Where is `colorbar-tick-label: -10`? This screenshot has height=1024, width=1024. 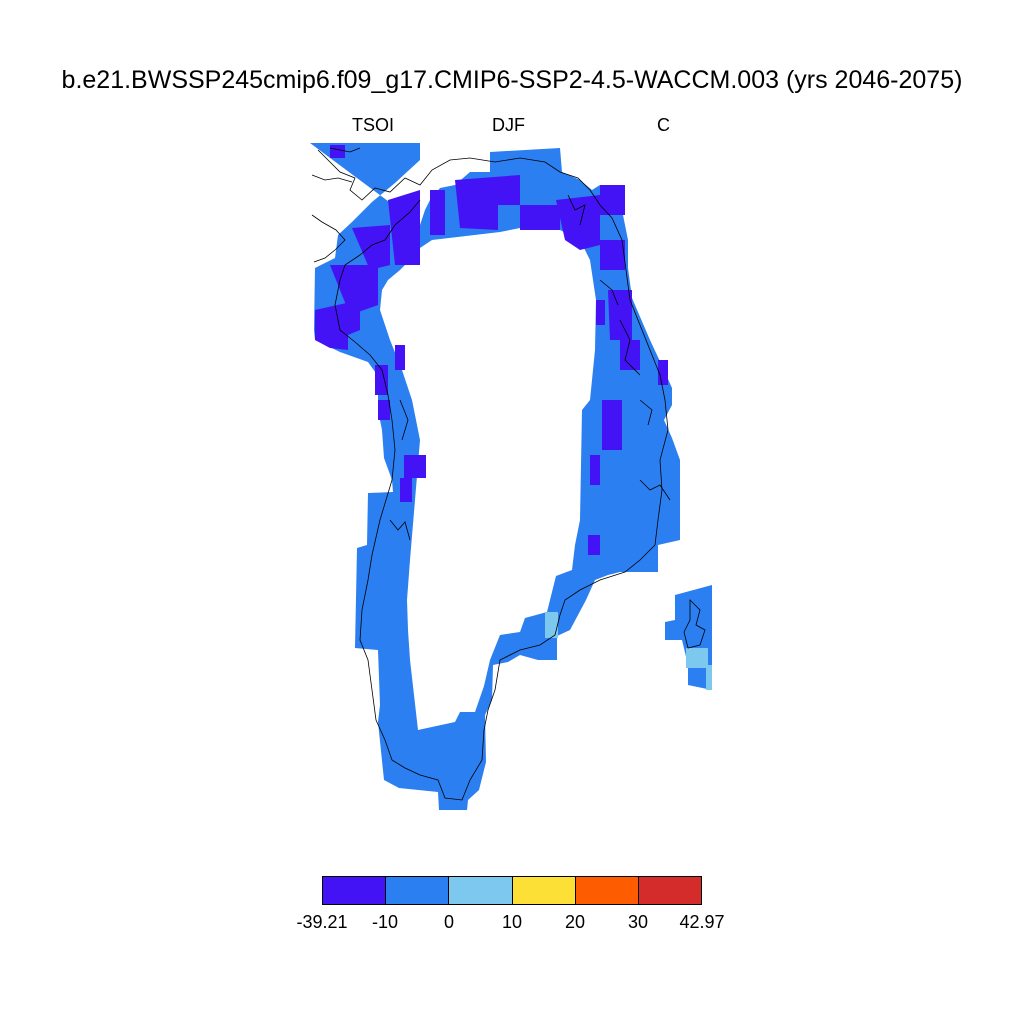 colorbar-tick-label: -10 is located at coordinates (385, 922).